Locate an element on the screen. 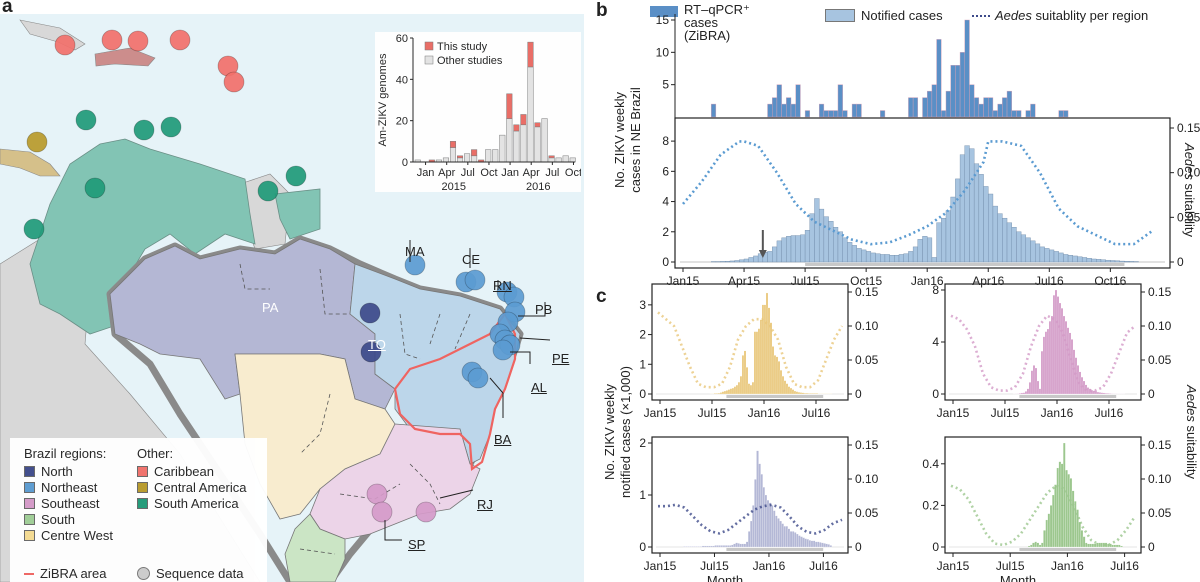 This screenshot has width=1200, height=582. notified-plot-frame is located at coordinates (922, 193).